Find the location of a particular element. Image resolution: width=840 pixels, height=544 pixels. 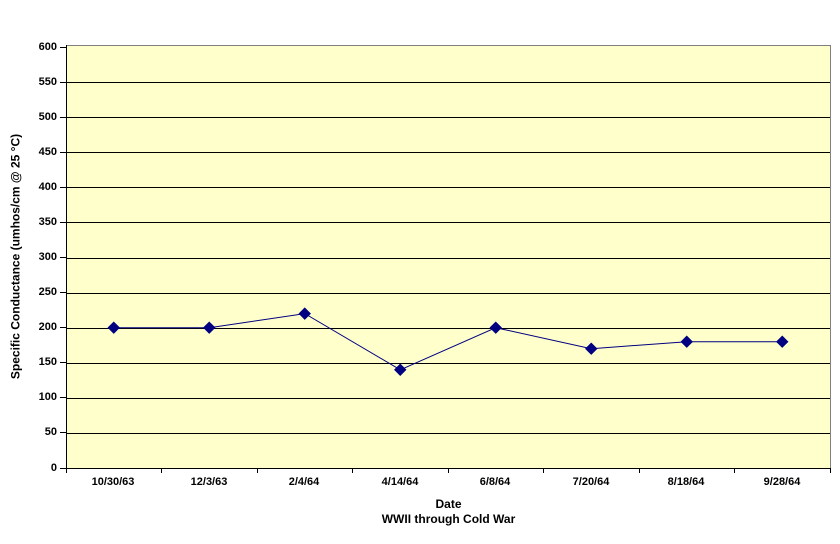

y-axis-tick-label: 350 is located at coordinates (47, 222).